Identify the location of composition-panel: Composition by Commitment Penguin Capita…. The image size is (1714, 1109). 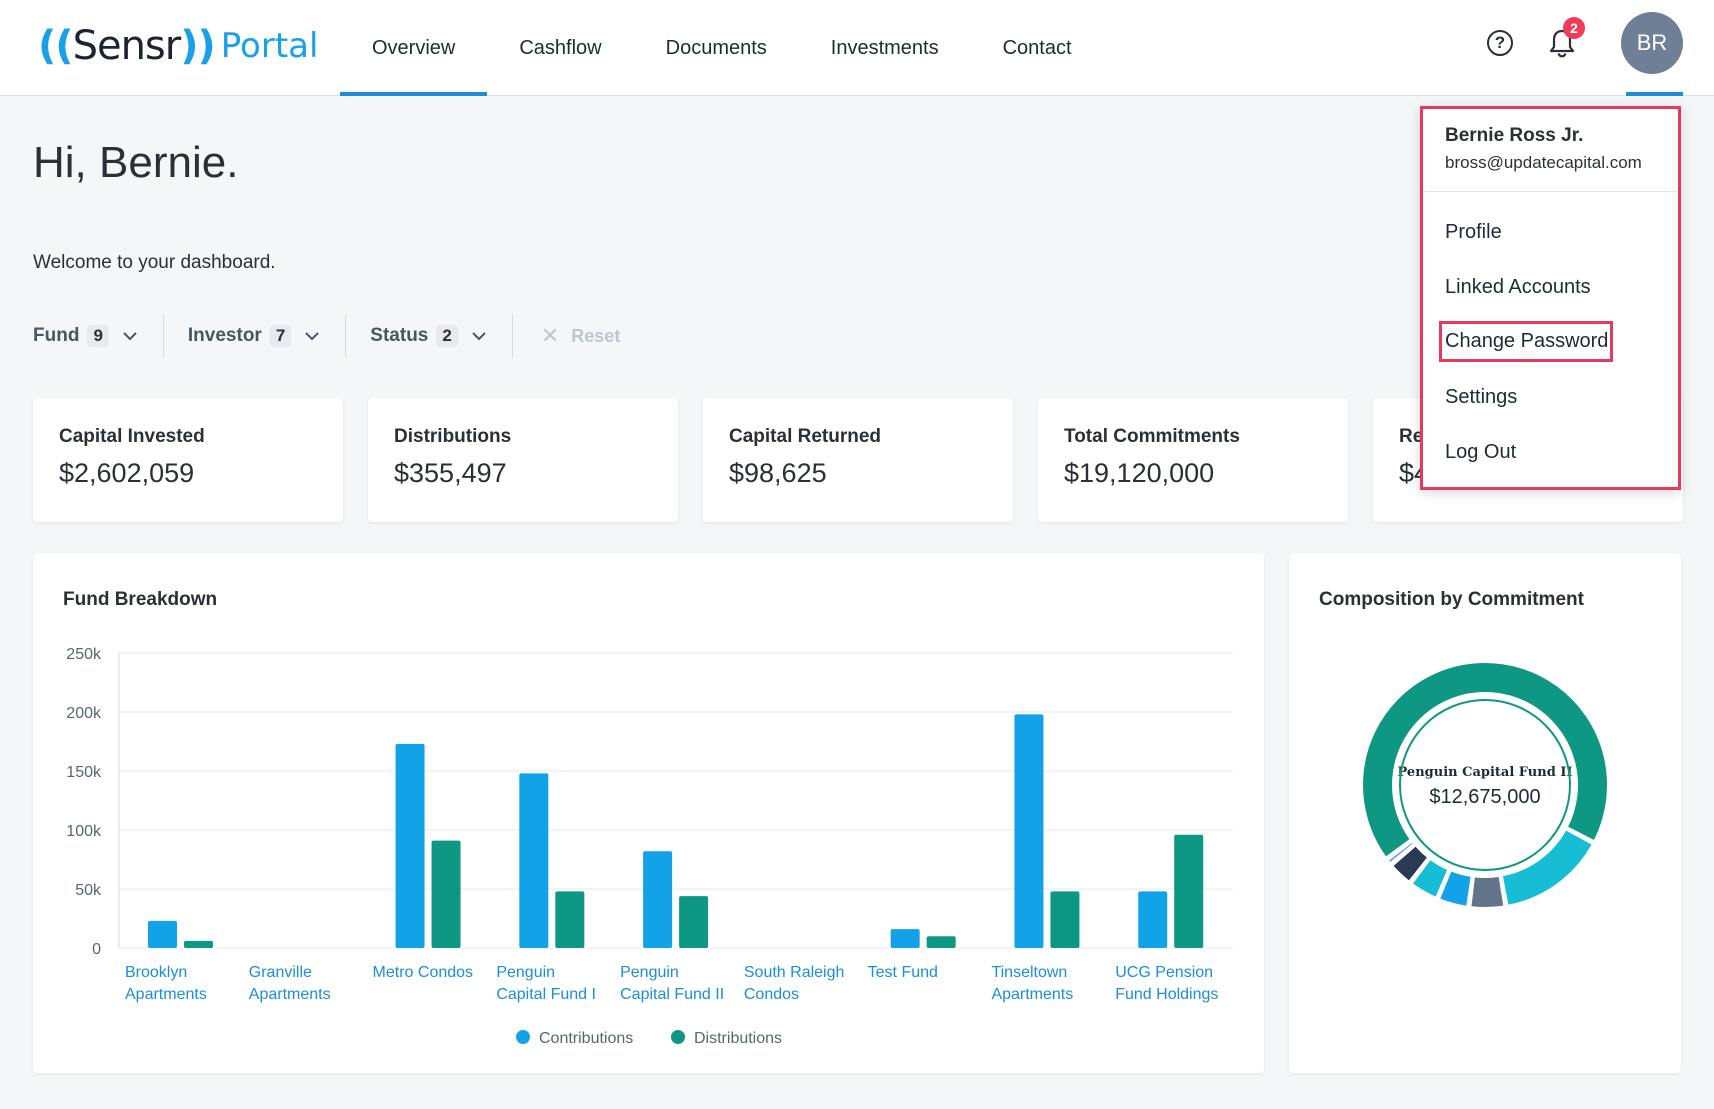
(1485, 813).